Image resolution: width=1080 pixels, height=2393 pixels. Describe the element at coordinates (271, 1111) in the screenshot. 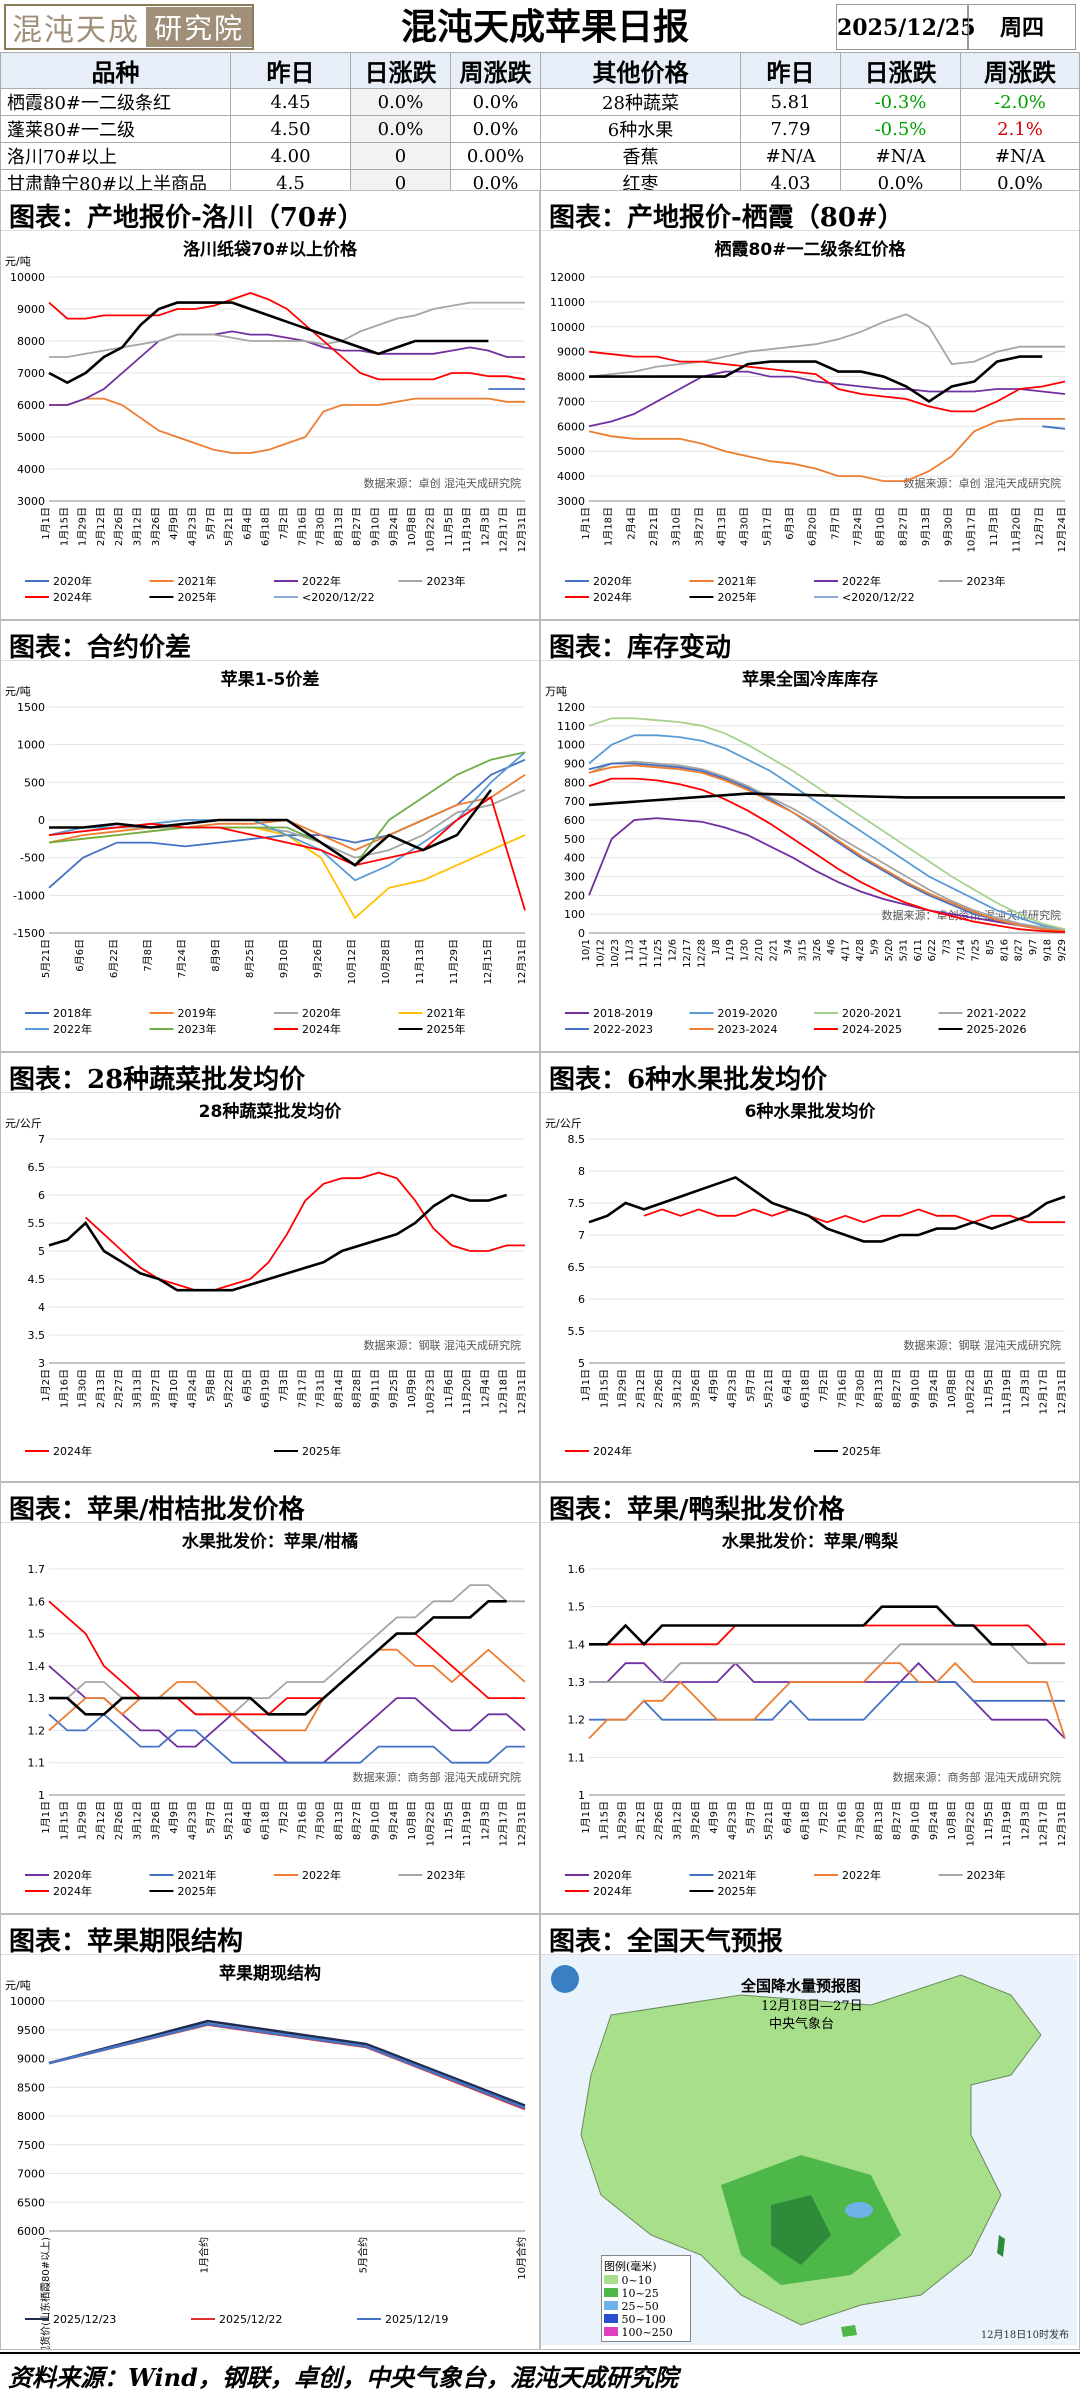

I see `chart-title: 28种蔬菜批发均价` at that location.